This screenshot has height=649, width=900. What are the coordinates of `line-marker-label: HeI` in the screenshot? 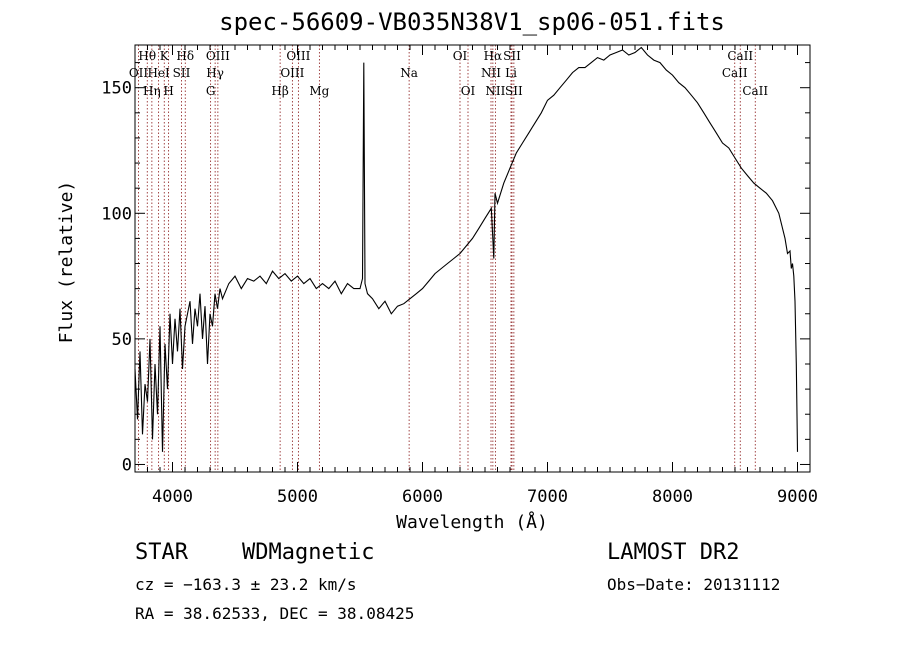 It's located at (158, 73).